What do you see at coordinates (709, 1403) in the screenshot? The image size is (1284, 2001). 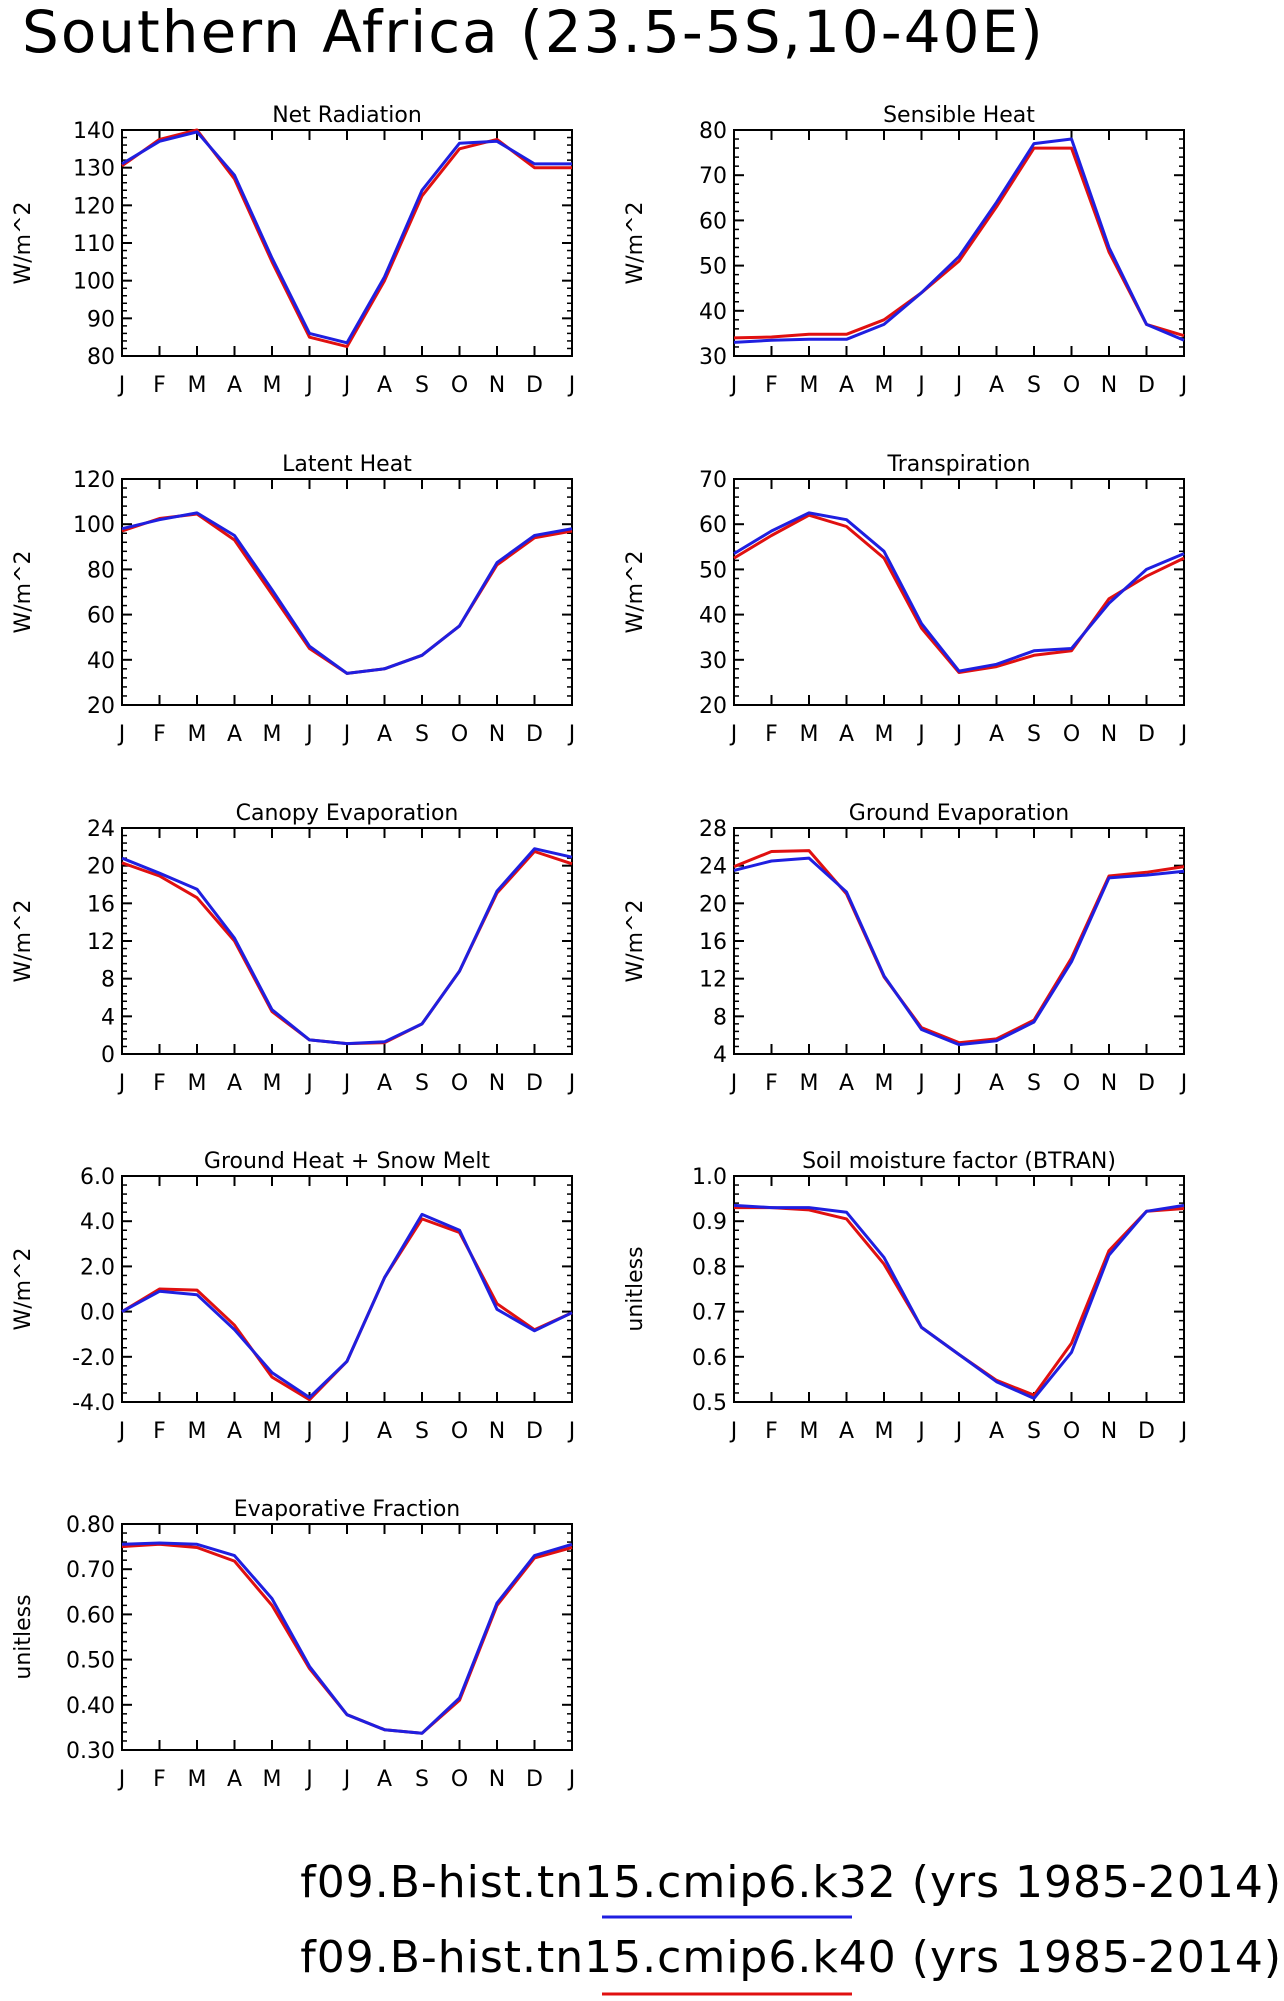 I see `y-tick-label: 0.5` at bounding box center [709, 1403].